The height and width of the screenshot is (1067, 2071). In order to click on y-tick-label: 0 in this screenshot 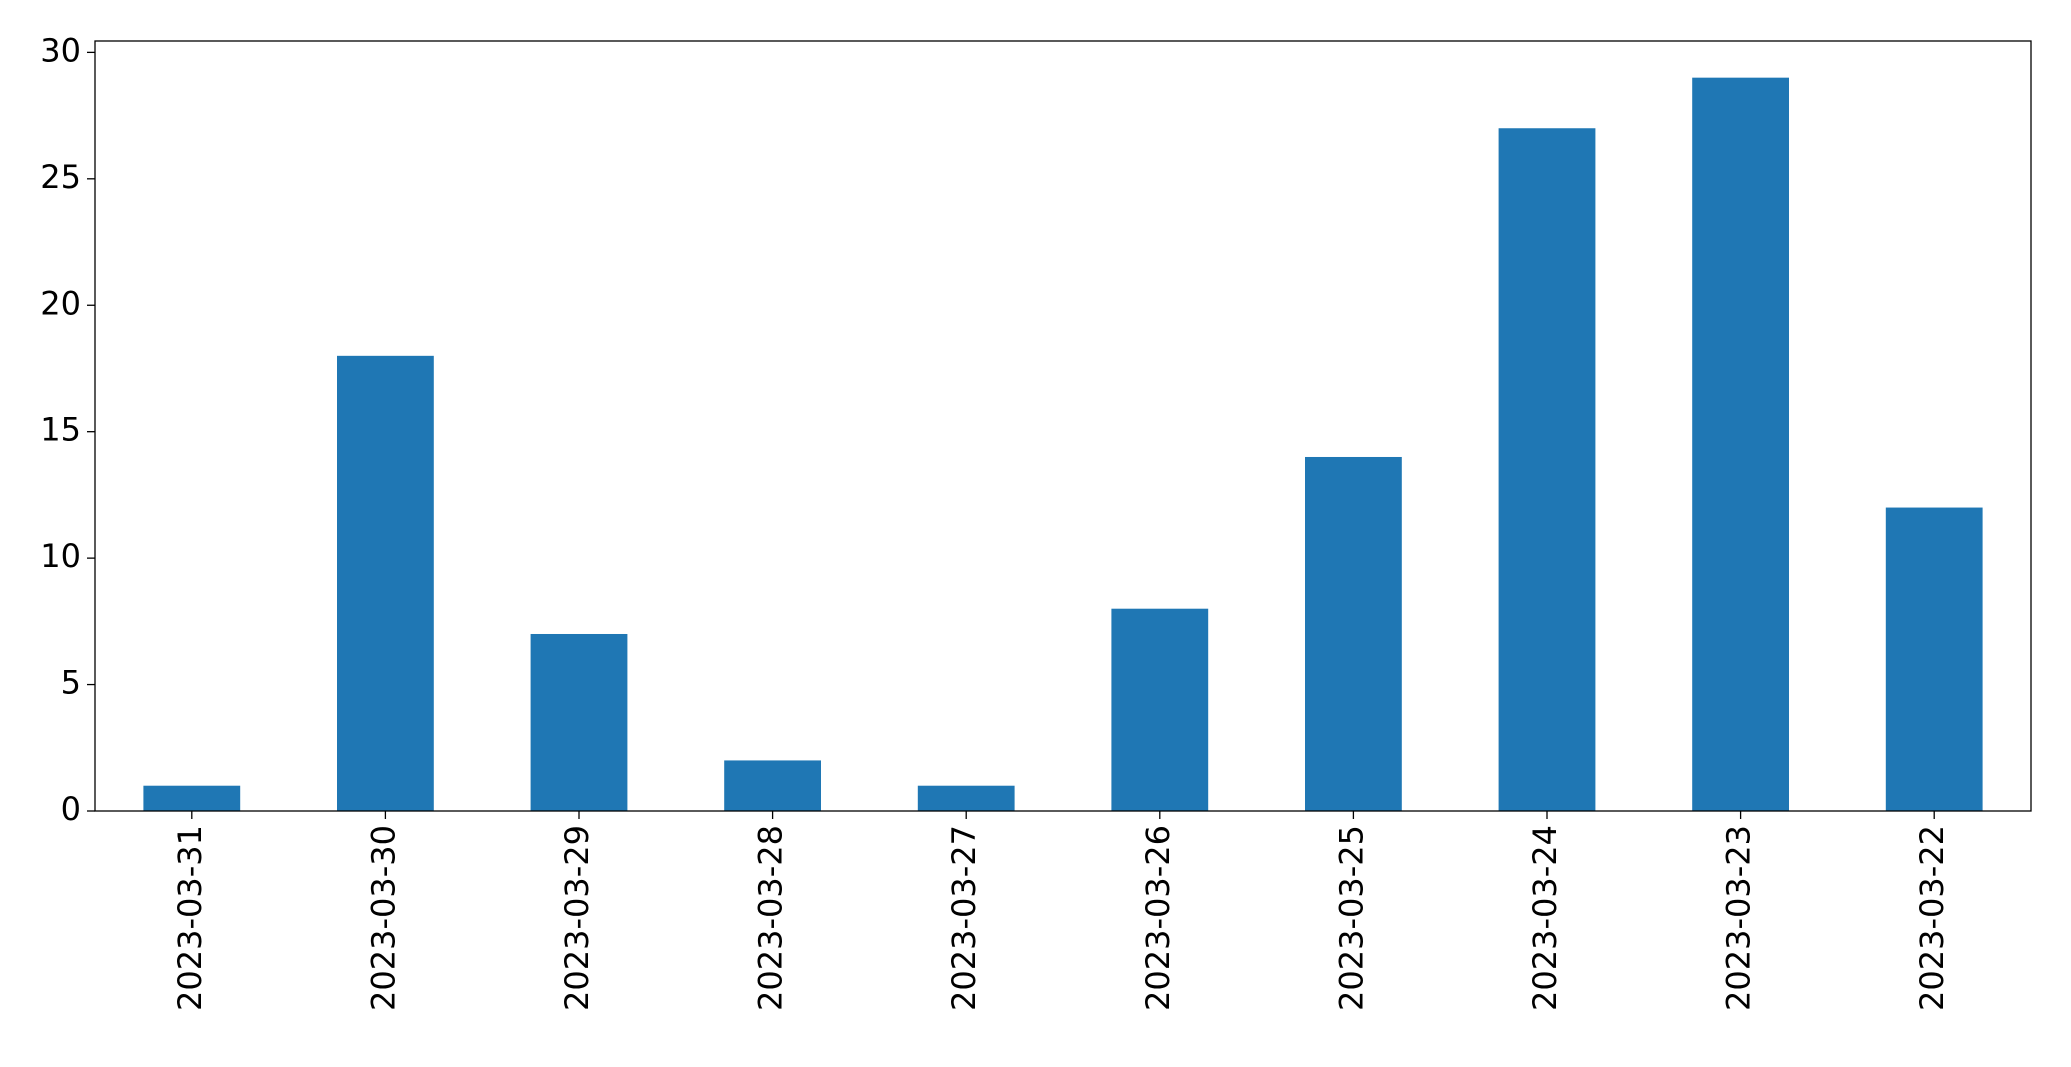, I will do `click(71, 809)`.